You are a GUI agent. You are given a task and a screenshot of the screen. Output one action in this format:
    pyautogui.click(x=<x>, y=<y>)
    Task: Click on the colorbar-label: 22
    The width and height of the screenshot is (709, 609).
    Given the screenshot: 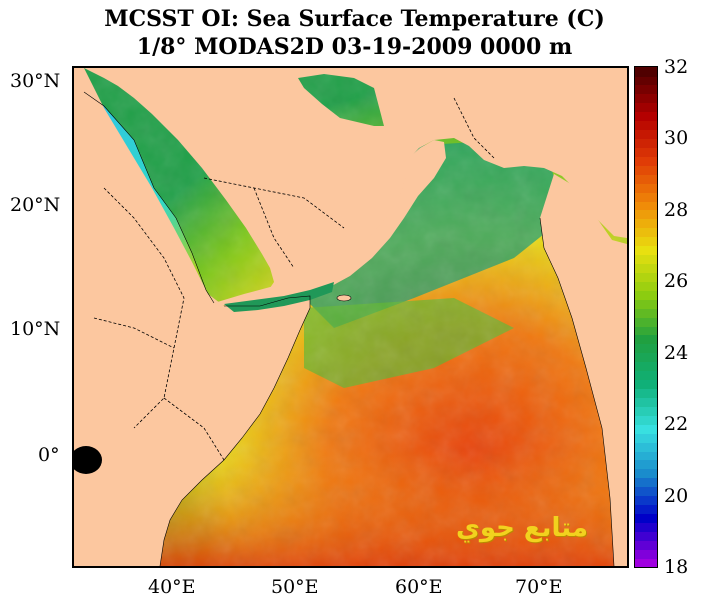 What is the action you would take?
    pyautogui.click(x=676, y=424)
    